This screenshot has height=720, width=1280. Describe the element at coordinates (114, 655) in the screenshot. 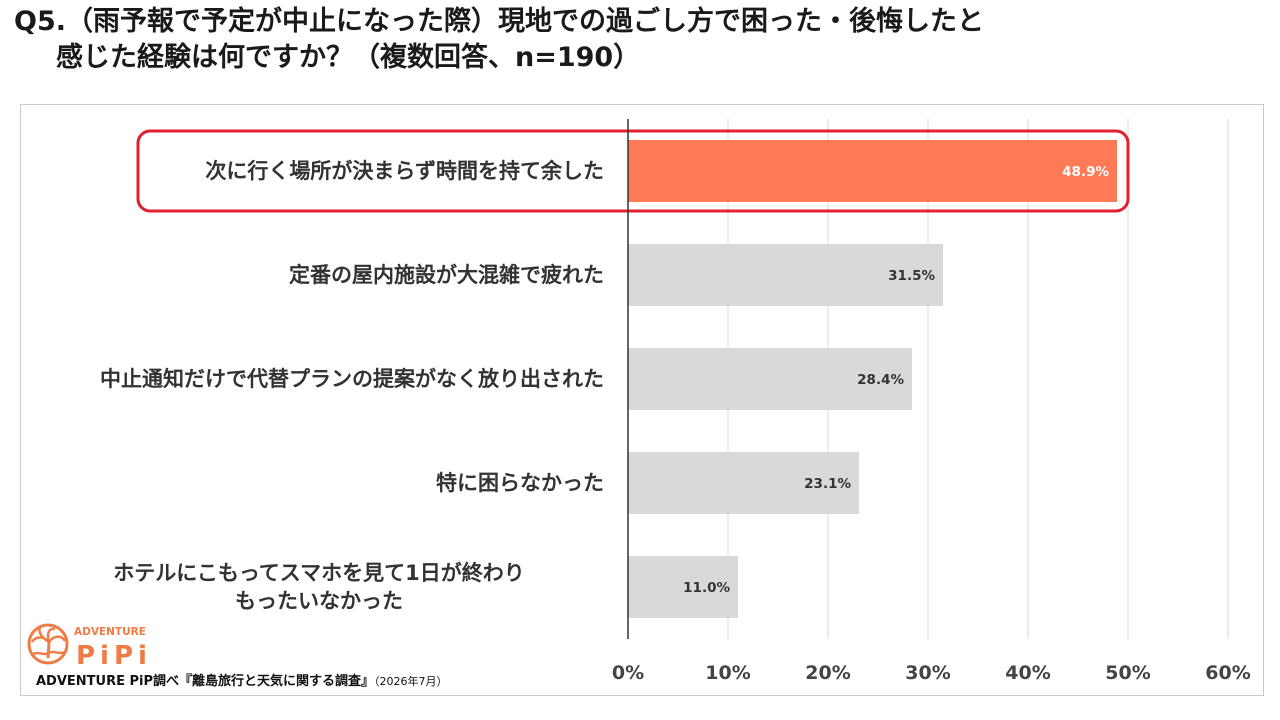

I see `logo-mark: PiPi` at that location.